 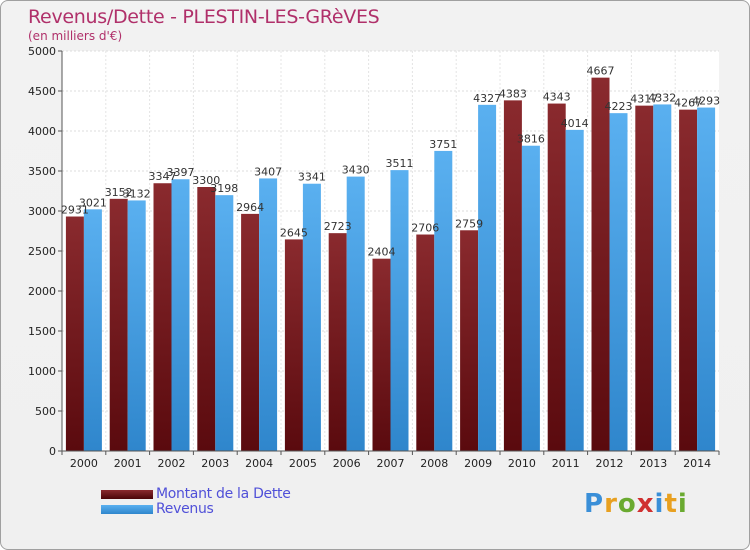 What do you see at coordinates (644, 99) in the screenshot?
I see `data-label-dette: 4317` at bounding box center [644, 99].